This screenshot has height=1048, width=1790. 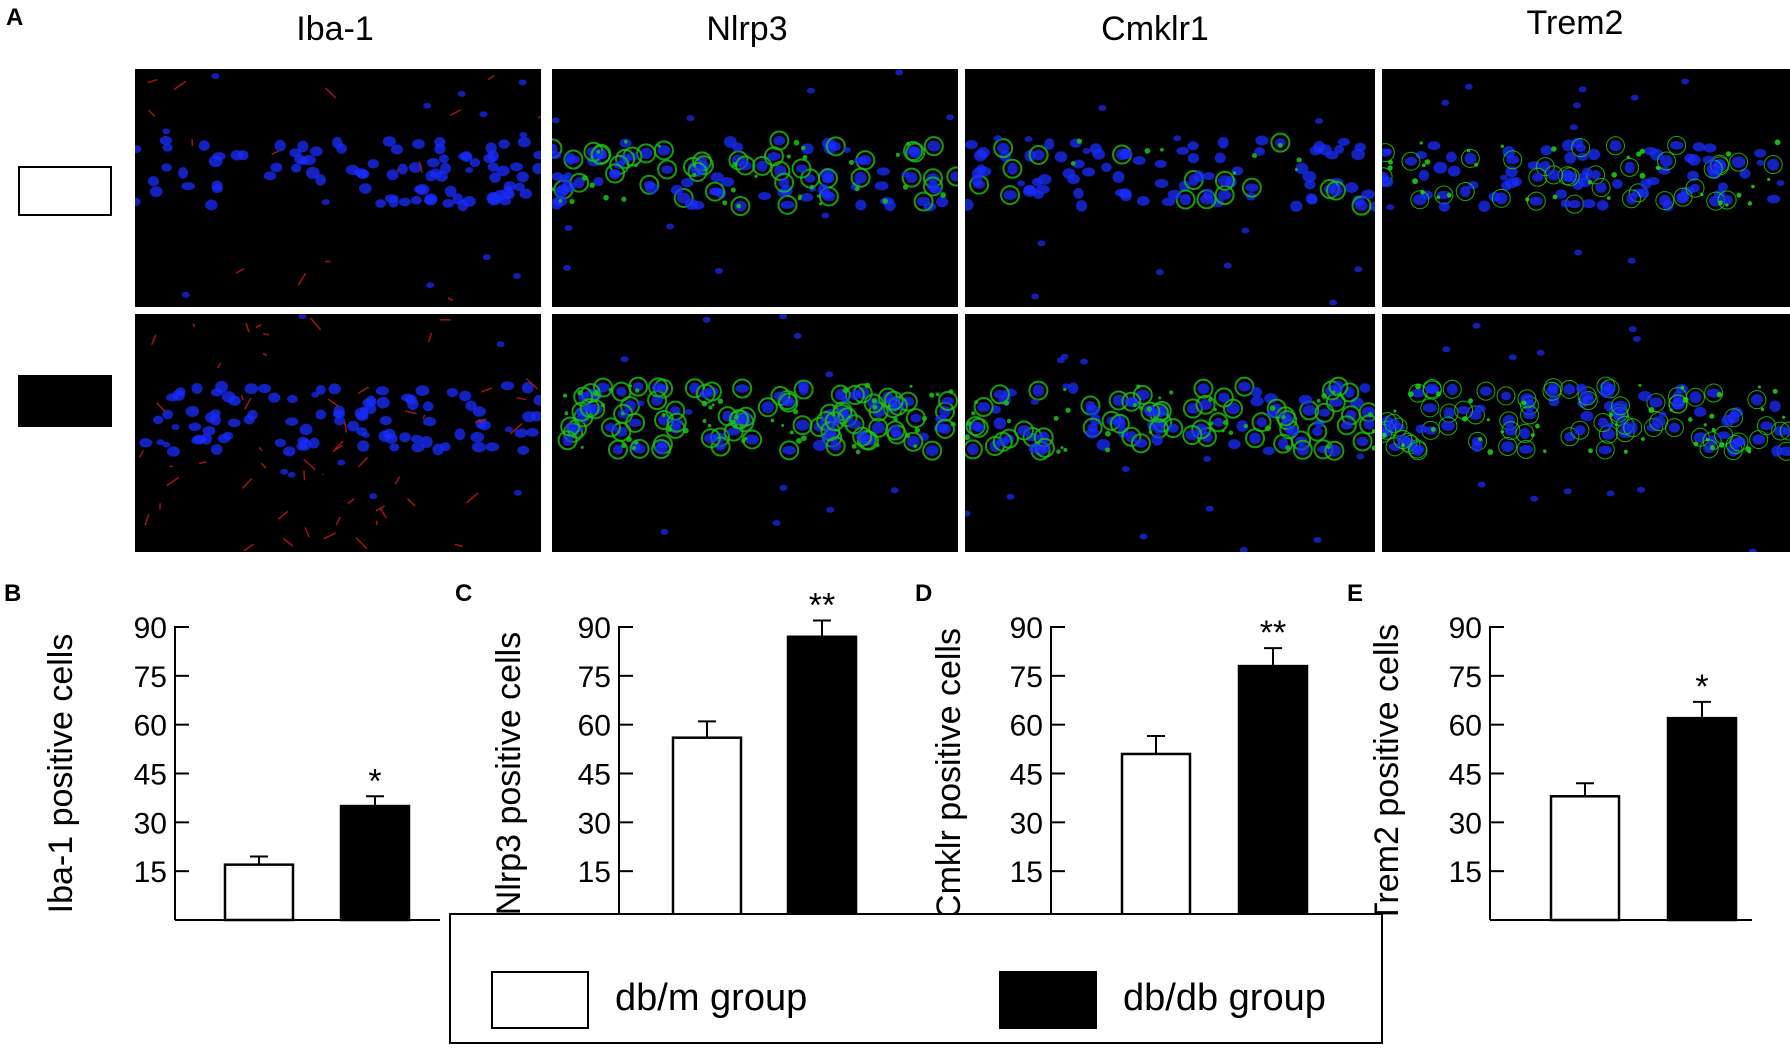 What do you see at coordinates (755, 188) in the screenshot?
I see `micrograph-db-m-nlrp3` at bounding box center [755, 188].